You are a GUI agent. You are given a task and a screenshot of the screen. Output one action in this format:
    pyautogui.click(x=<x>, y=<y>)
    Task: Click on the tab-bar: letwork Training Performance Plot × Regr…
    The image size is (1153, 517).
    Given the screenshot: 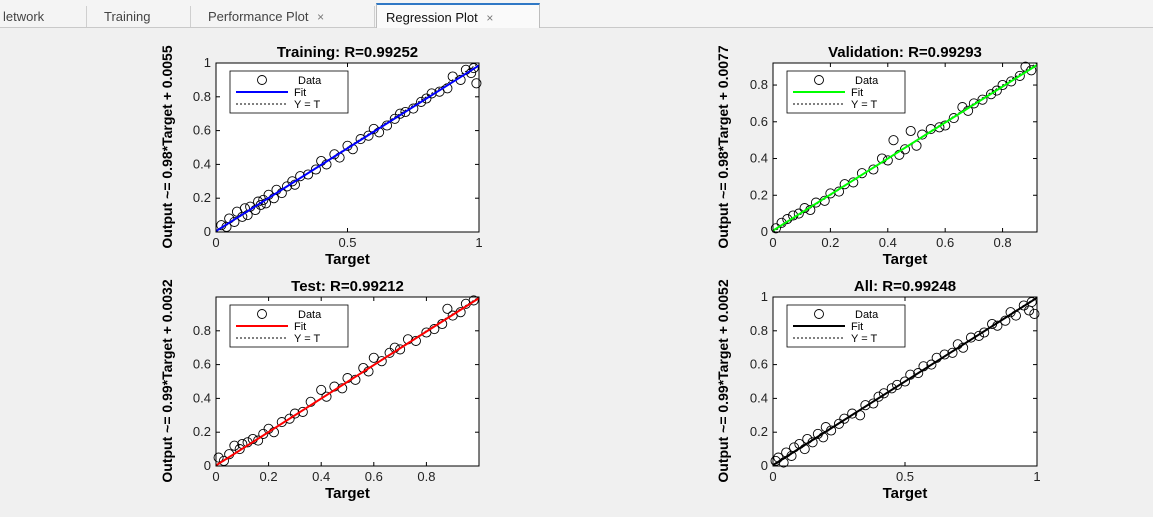 What is the action you would take?
    pyautogui.click(x=576, y=14)
    